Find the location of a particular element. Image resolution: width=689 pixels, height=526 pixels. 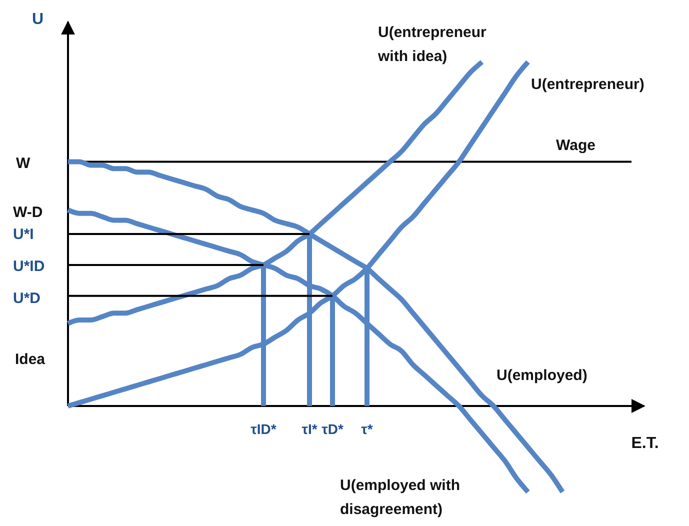

x-tick-label: τI* is located at coordinates (310, 429).